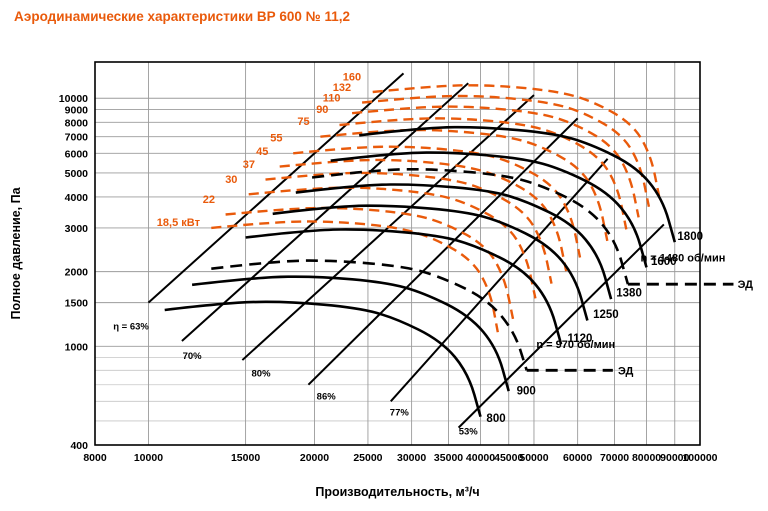  What do you see at coordinates (77, 111) in the screenshot?
I see `y-tick-label: 9000` at bounding box center [77, 111].